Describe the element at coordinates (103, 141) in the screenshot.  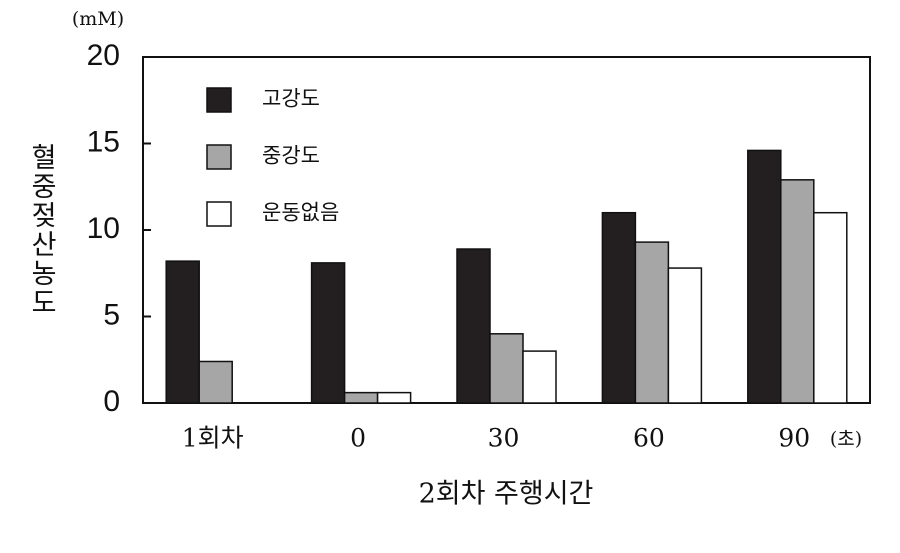
I see `y-tick-label: 15` at that location.